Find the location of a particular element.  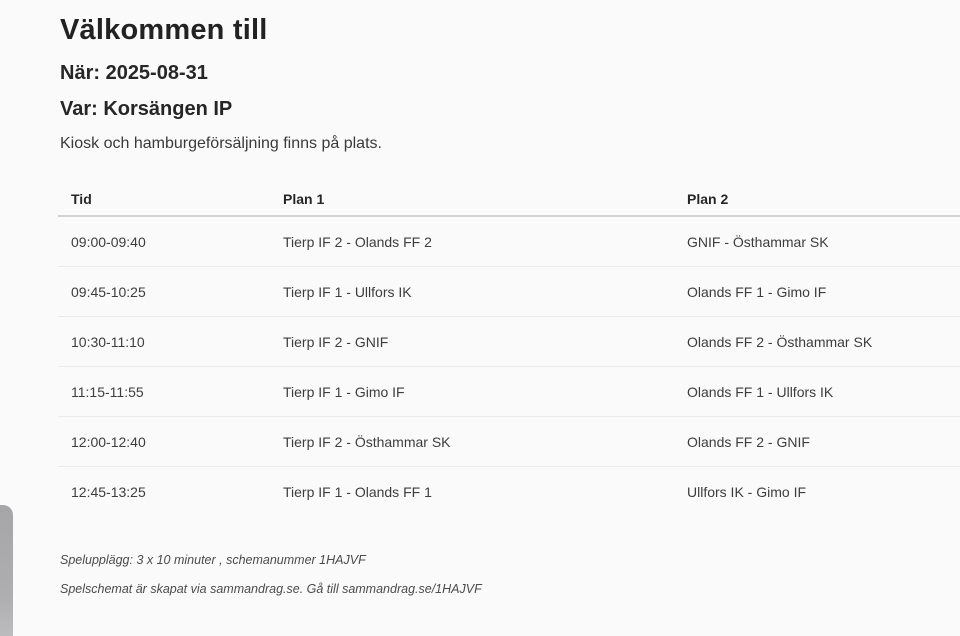

plan1-match: Tierp IF 2 - Östhammar SK is located at coordinates (367, 441).